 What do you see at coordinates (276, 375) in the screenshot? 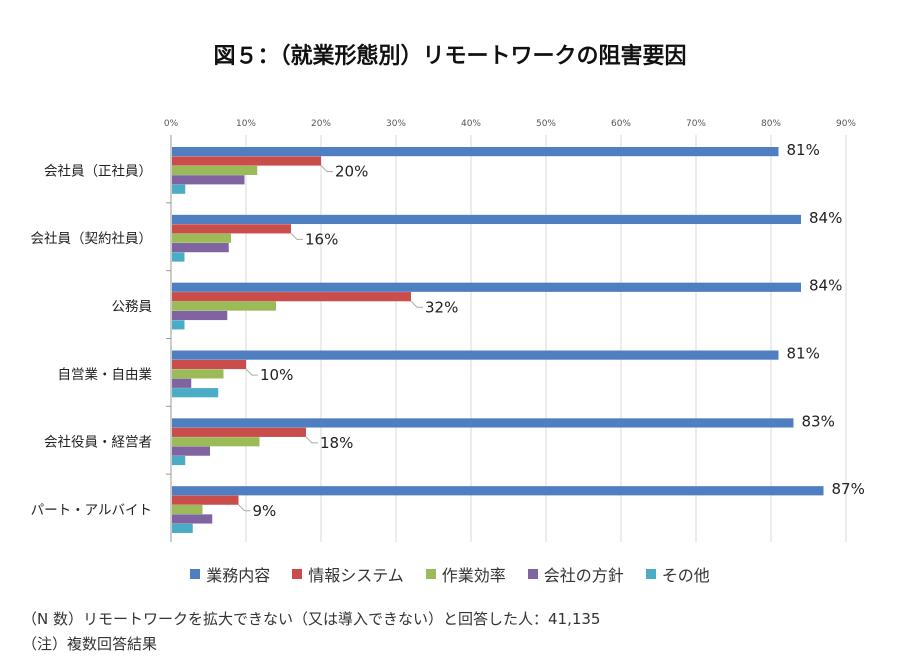
I see `data-label: 10%` at bounding box center [276, 375].